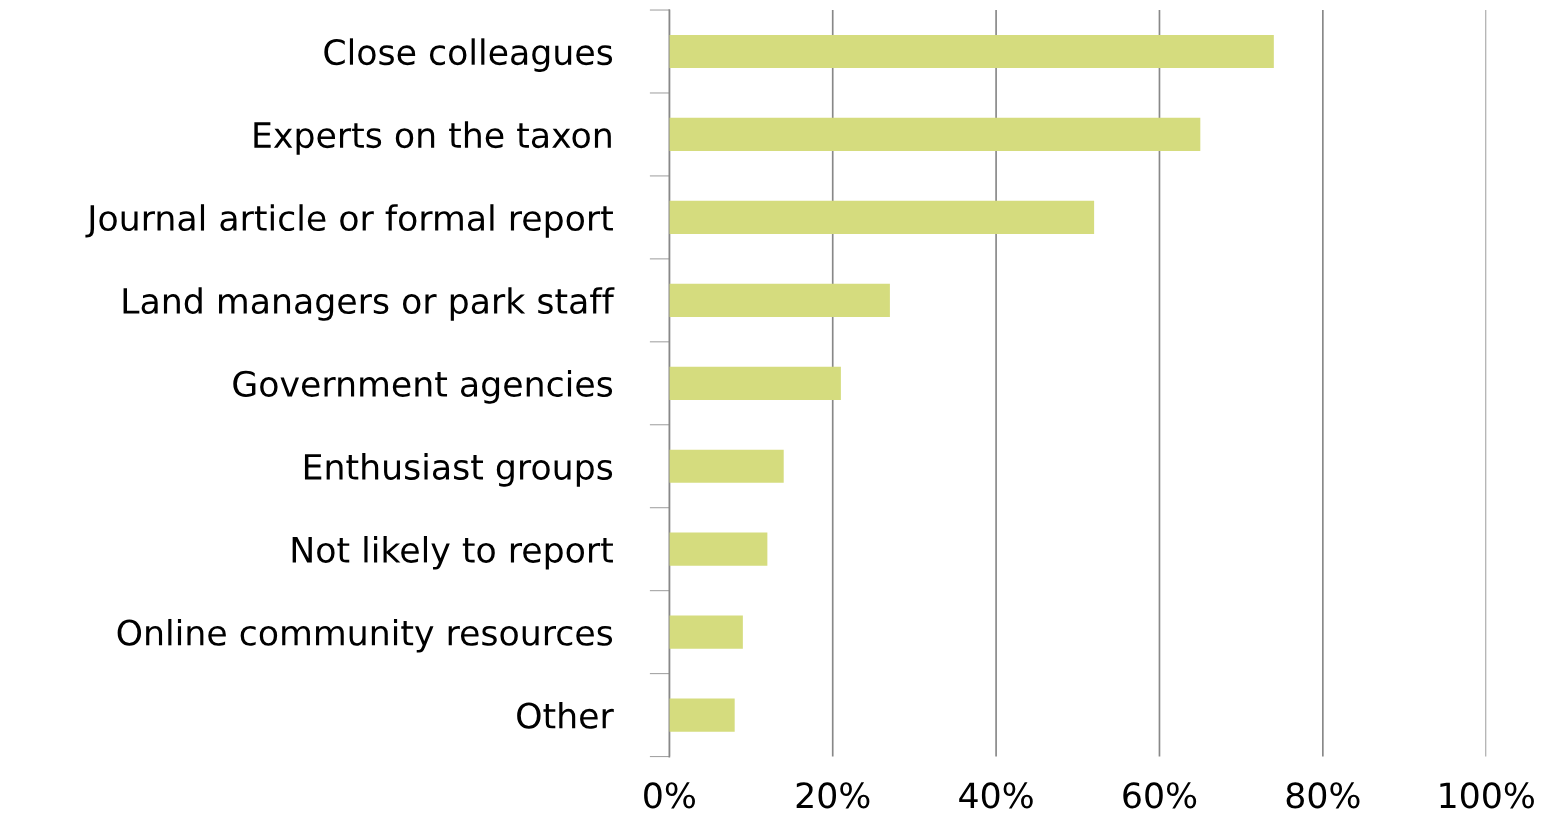 Image resolution: width=1553 pixels, height=836 pixels. What do you see at coordinates (458, 470) in the screenshot?
I see `y-tick-label: Enthusiast groups` at bounding box center [458, 470].